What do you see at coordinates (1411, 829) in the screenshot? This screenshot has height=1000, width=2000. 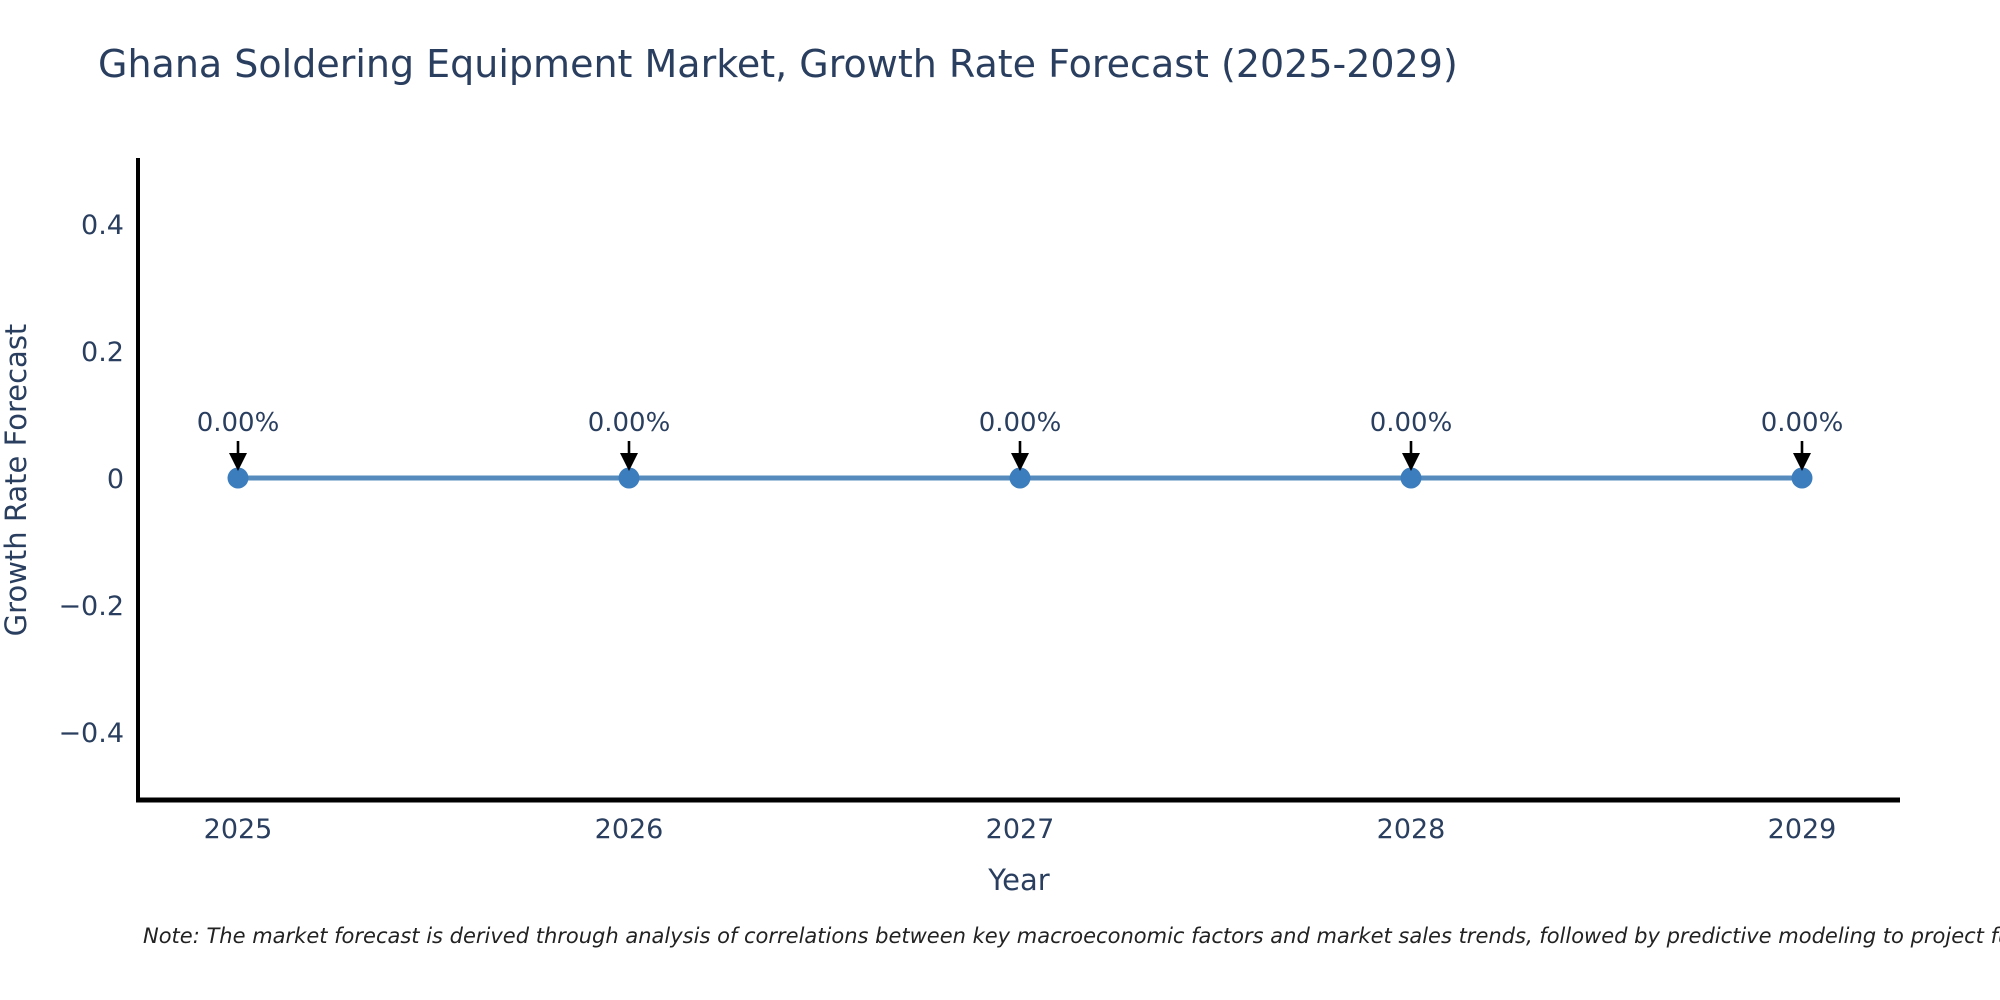 I see `x-tick-label: 2028` at bounding box center [1411, 829].